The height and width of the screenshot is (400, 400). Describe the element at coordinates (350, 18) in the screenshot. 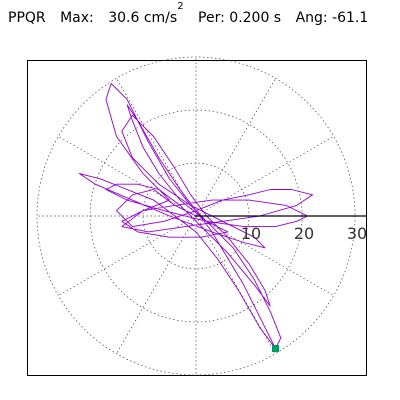

I see `ang-value: -61.1` at that location.